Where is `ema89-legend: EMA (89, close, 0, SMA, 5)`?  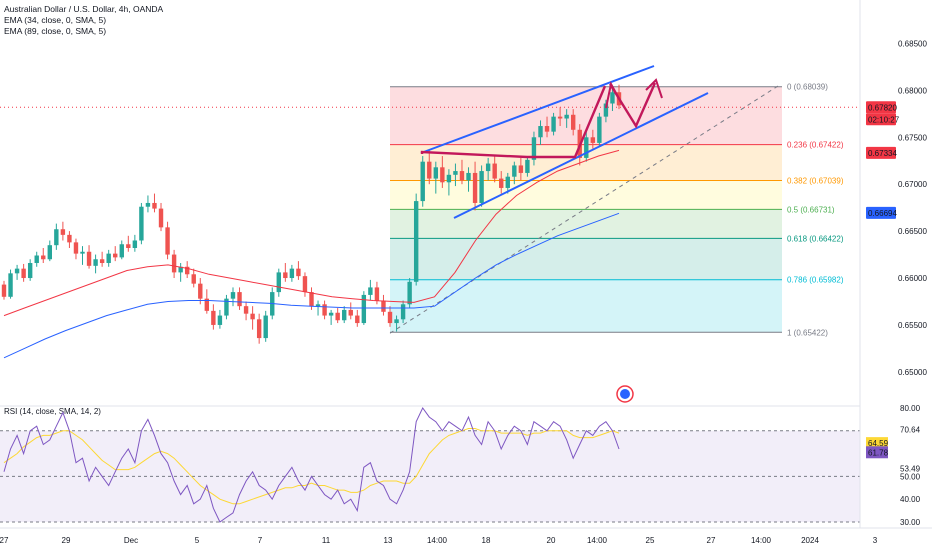 ema89-legend: EMA (89, close, 0, SMA, 5) is located at coordinates (55, 31).